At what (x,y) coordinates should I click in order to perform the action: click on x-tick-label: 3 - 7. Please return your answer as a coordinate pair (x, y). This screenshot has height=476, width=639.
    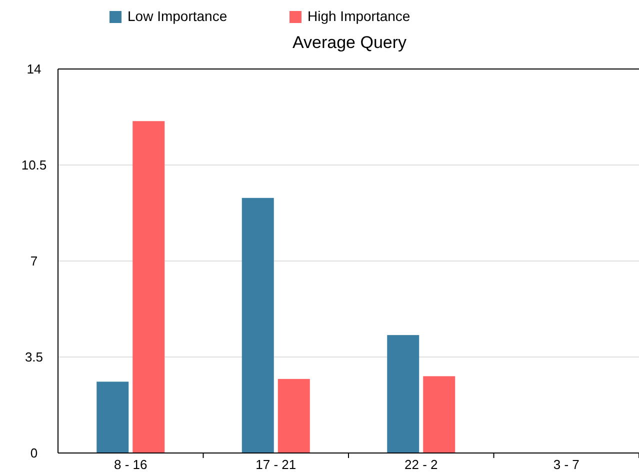
    Looking at the image, I should click on (566, 464).